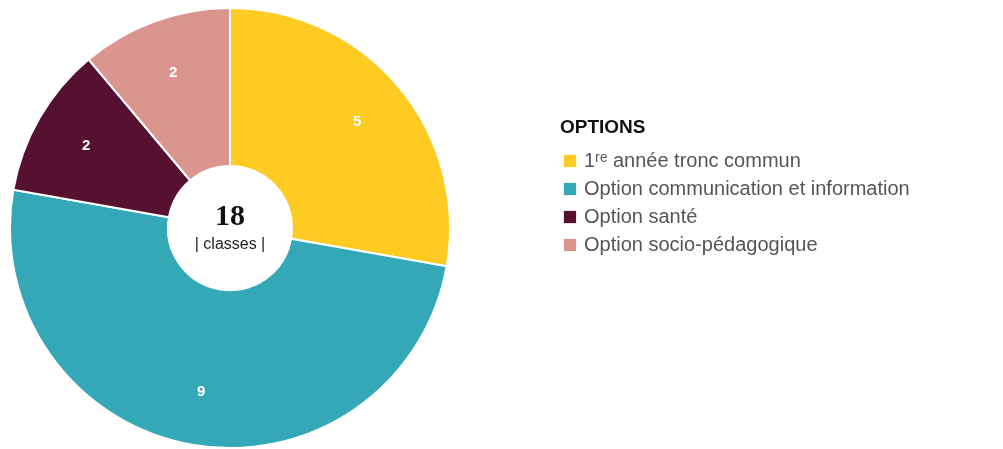 The width and height of the screenshot is (1003, 449). Describe the element at coordinates (230, 214) in the screenshot. I see `text: 18` at that location.